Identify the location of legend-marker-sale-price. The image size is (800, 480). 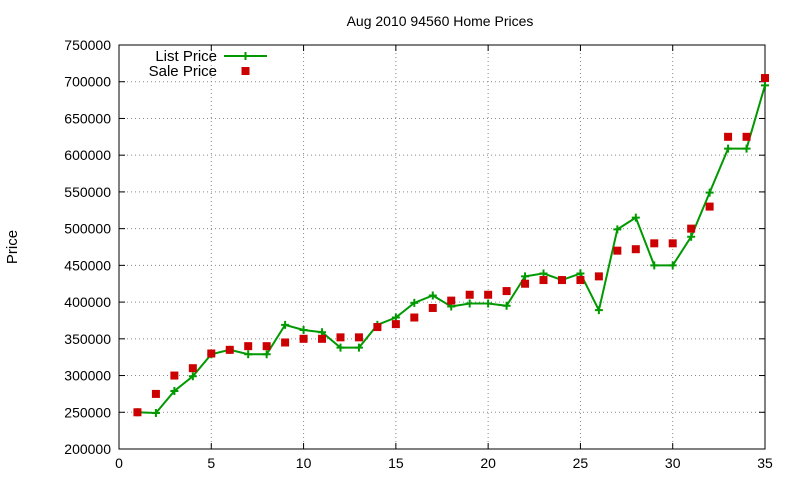
(245, 71).